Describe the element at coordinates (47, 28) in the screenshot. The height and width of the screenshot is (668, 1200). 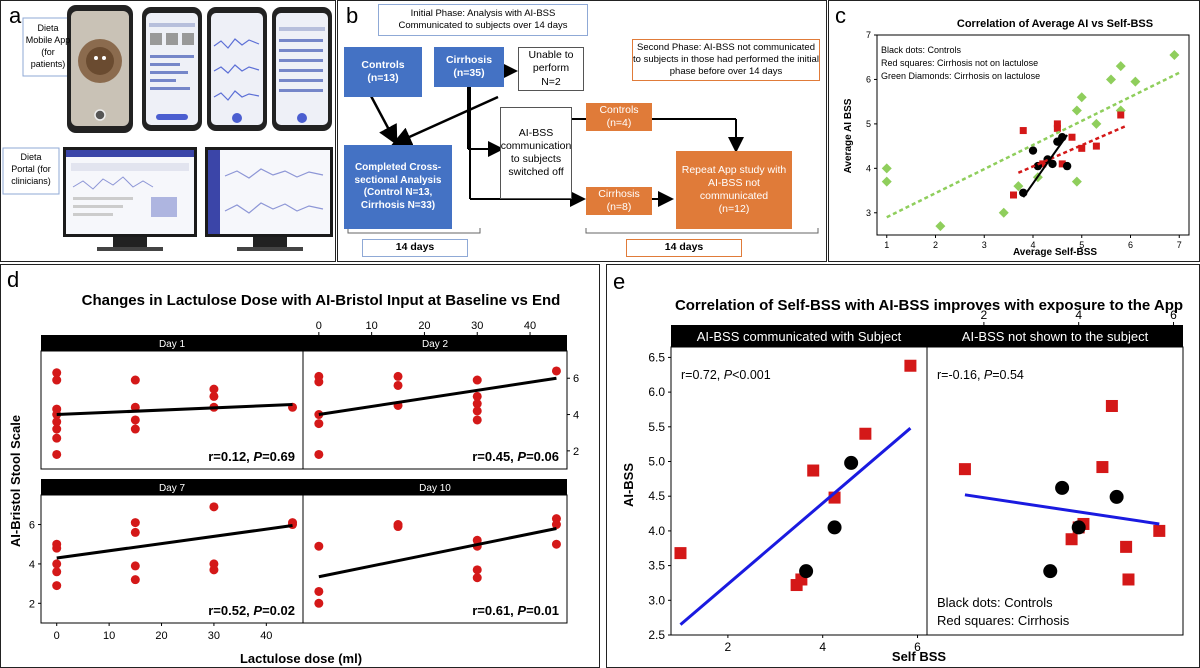
I see `mobile-caption-line: Dieta` at that location.